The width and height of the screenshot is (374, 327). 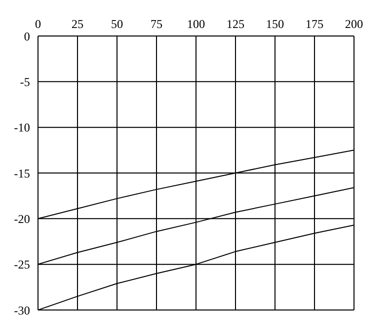 What do you see at coordinates (315, 24) in the screenshot?
I see `x-tick-label: 175` at bounding box center [315, 24].